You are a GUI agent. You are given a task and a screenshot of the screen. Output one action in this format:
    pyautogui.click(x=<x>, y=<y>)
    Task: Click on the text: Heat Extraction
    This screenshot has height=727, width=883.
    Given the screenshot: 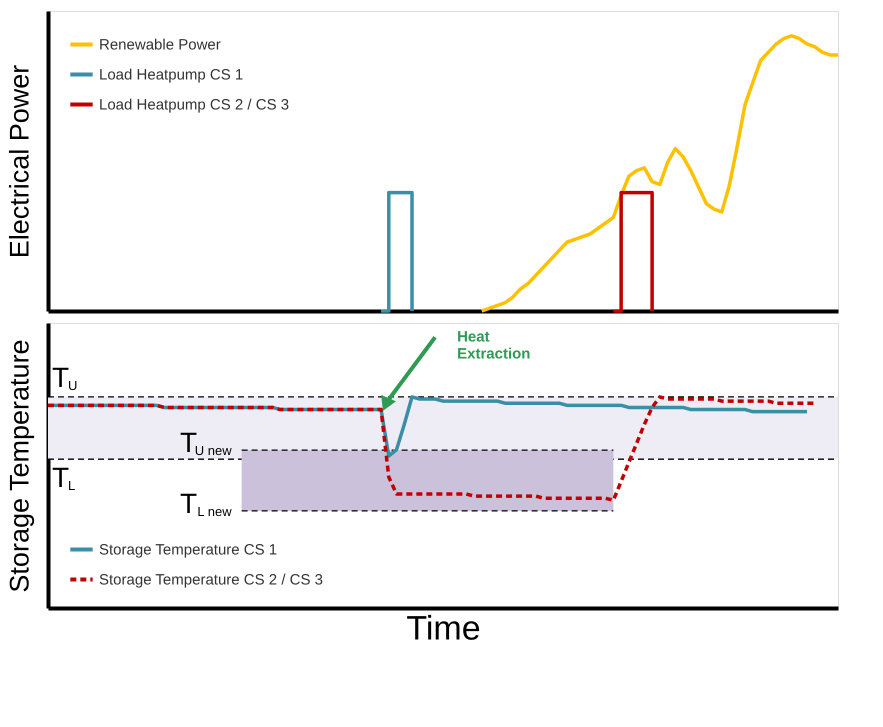 What is the action you would take?
    pyautogui.click(x=493, y=345)
    